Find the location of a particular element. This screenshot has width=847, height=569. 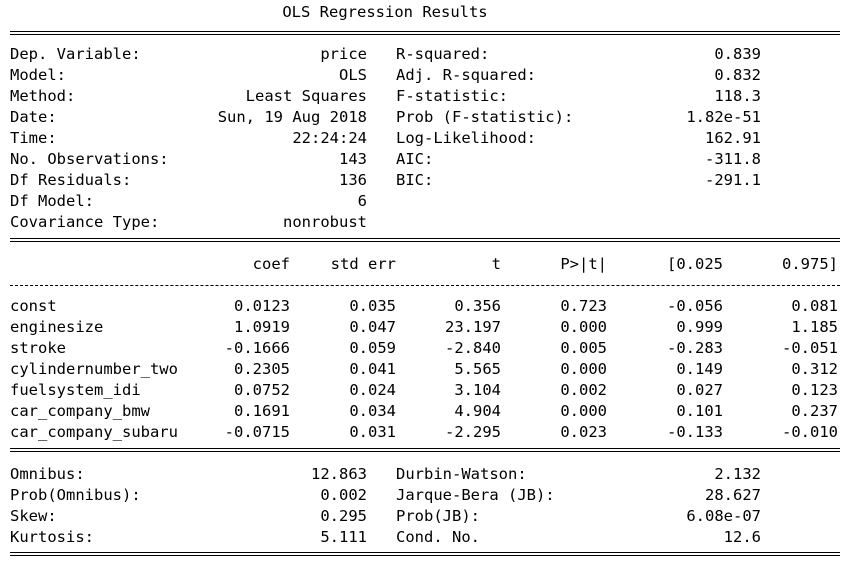

coef-cell: 0.0752 is located at coordinates (262, 390).